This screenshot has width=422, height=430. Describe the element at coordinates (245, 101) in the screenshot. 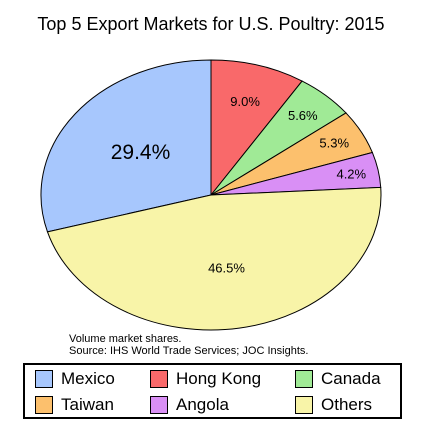

I see `pie-label-hong-kong: 9.0%` at that location.